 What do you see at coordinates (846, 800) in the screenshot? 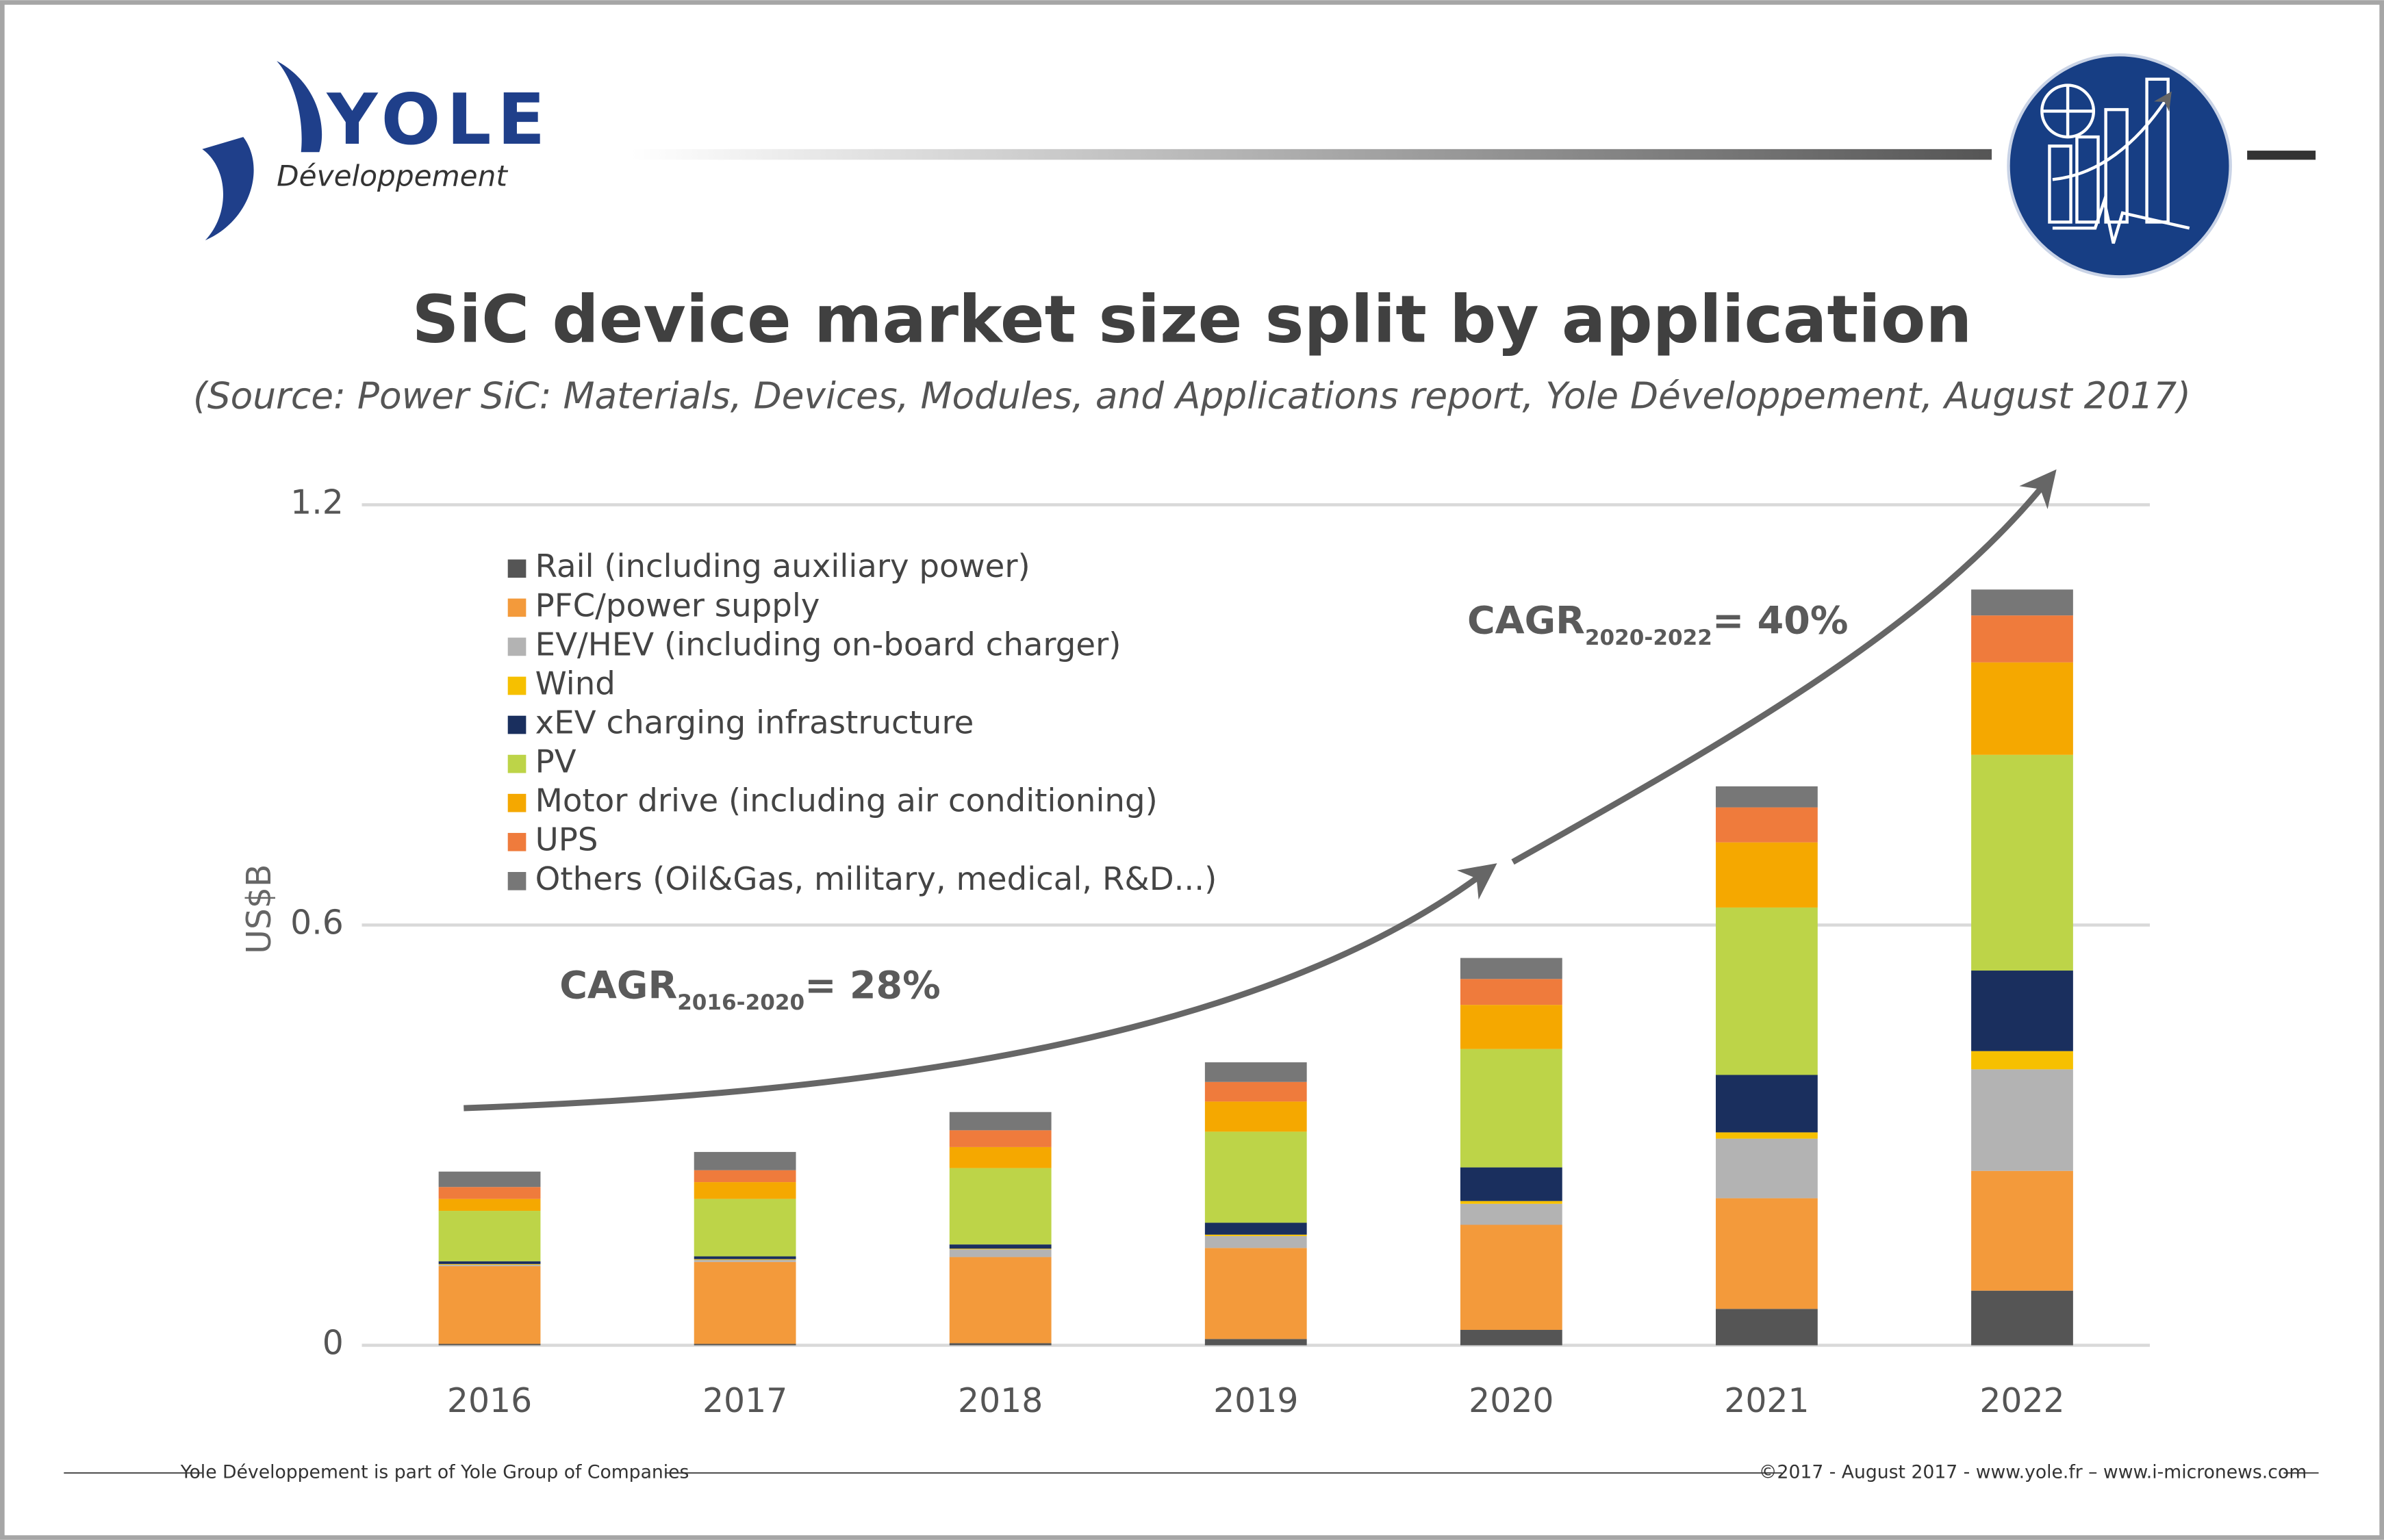
I see `legend-label: Motor drive (including air conditioning)` at bounding box center [846, 800].